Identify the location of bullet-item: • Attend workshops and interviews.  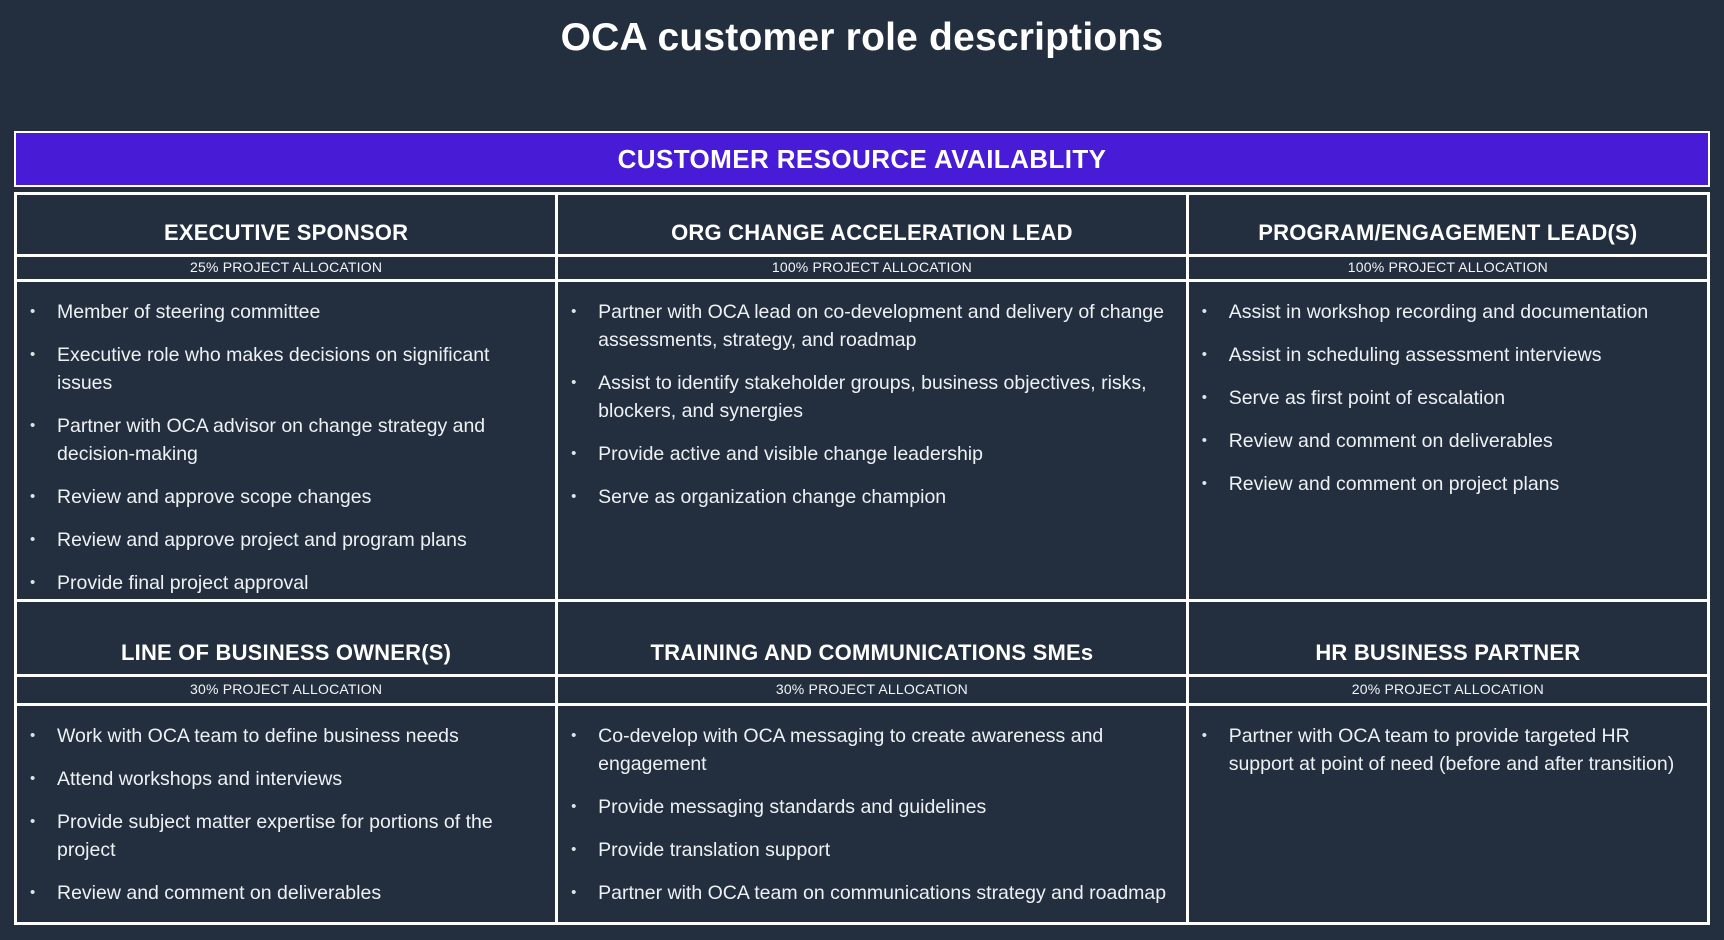
(283, 779).